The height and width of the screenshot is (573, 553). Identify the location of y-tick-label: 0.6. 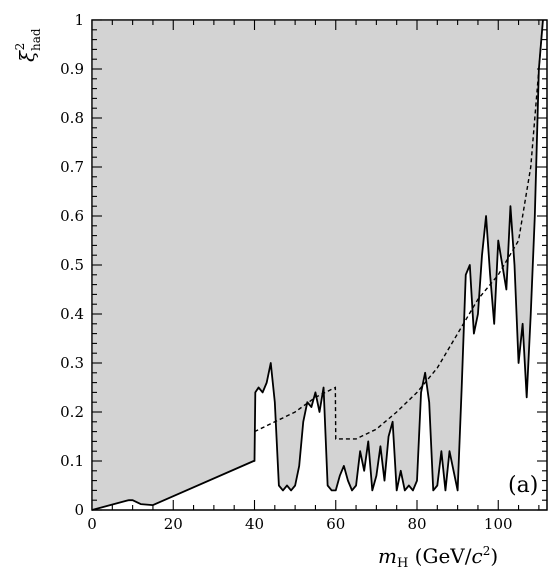
(72, 216).